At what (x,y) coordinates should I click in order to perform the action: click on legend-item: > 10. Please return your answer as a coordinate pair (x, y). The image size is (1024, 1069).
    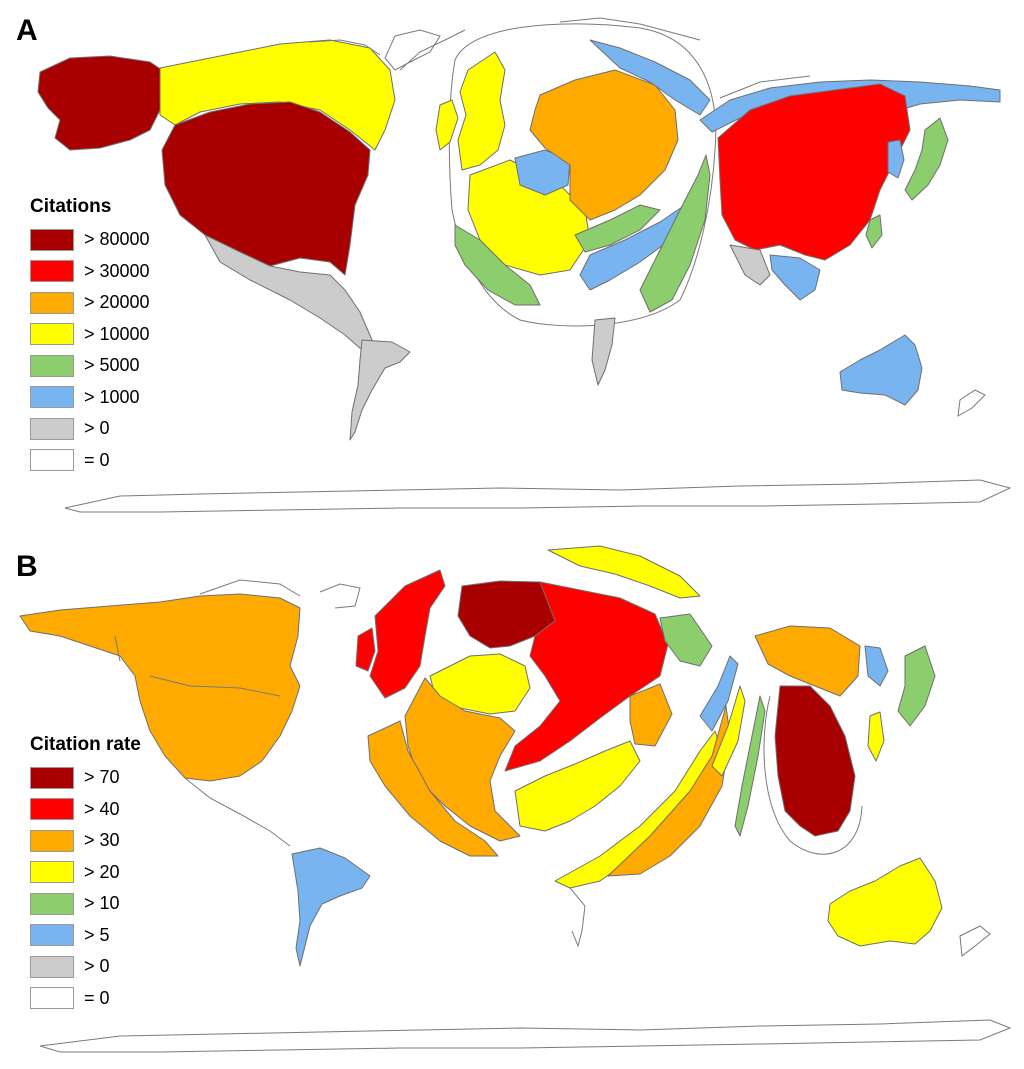
    Looking at the image, I should click on (85, 904).